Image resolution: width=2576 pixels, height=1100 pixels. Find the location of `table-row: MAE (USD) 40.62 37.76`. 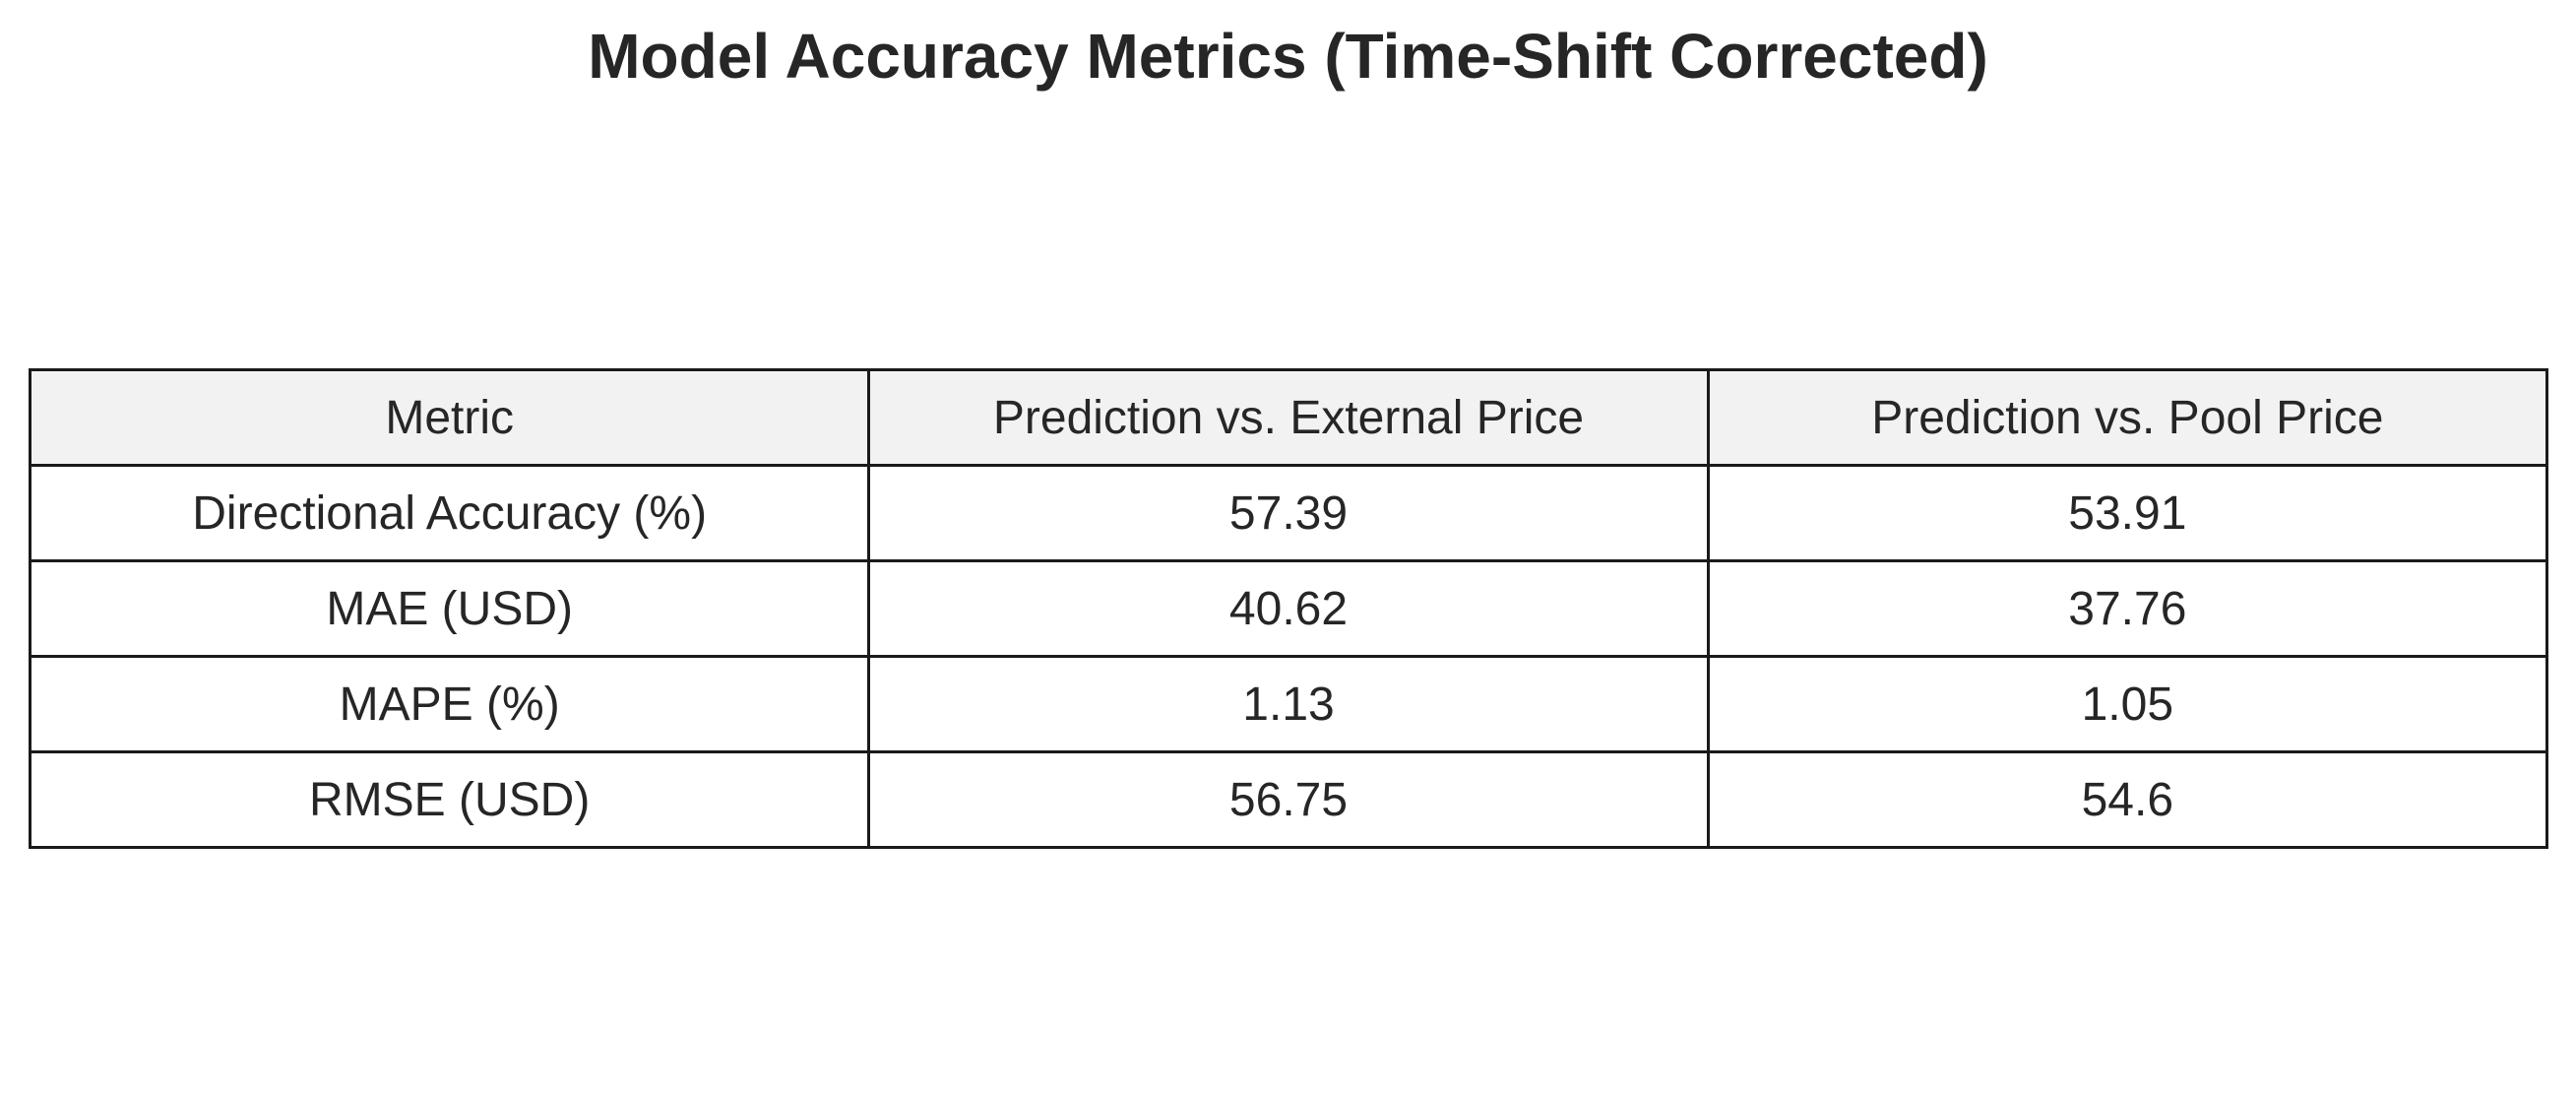

table-row: MAE (USD) 40.62 37.76 is located at coordinates (1289, 608).